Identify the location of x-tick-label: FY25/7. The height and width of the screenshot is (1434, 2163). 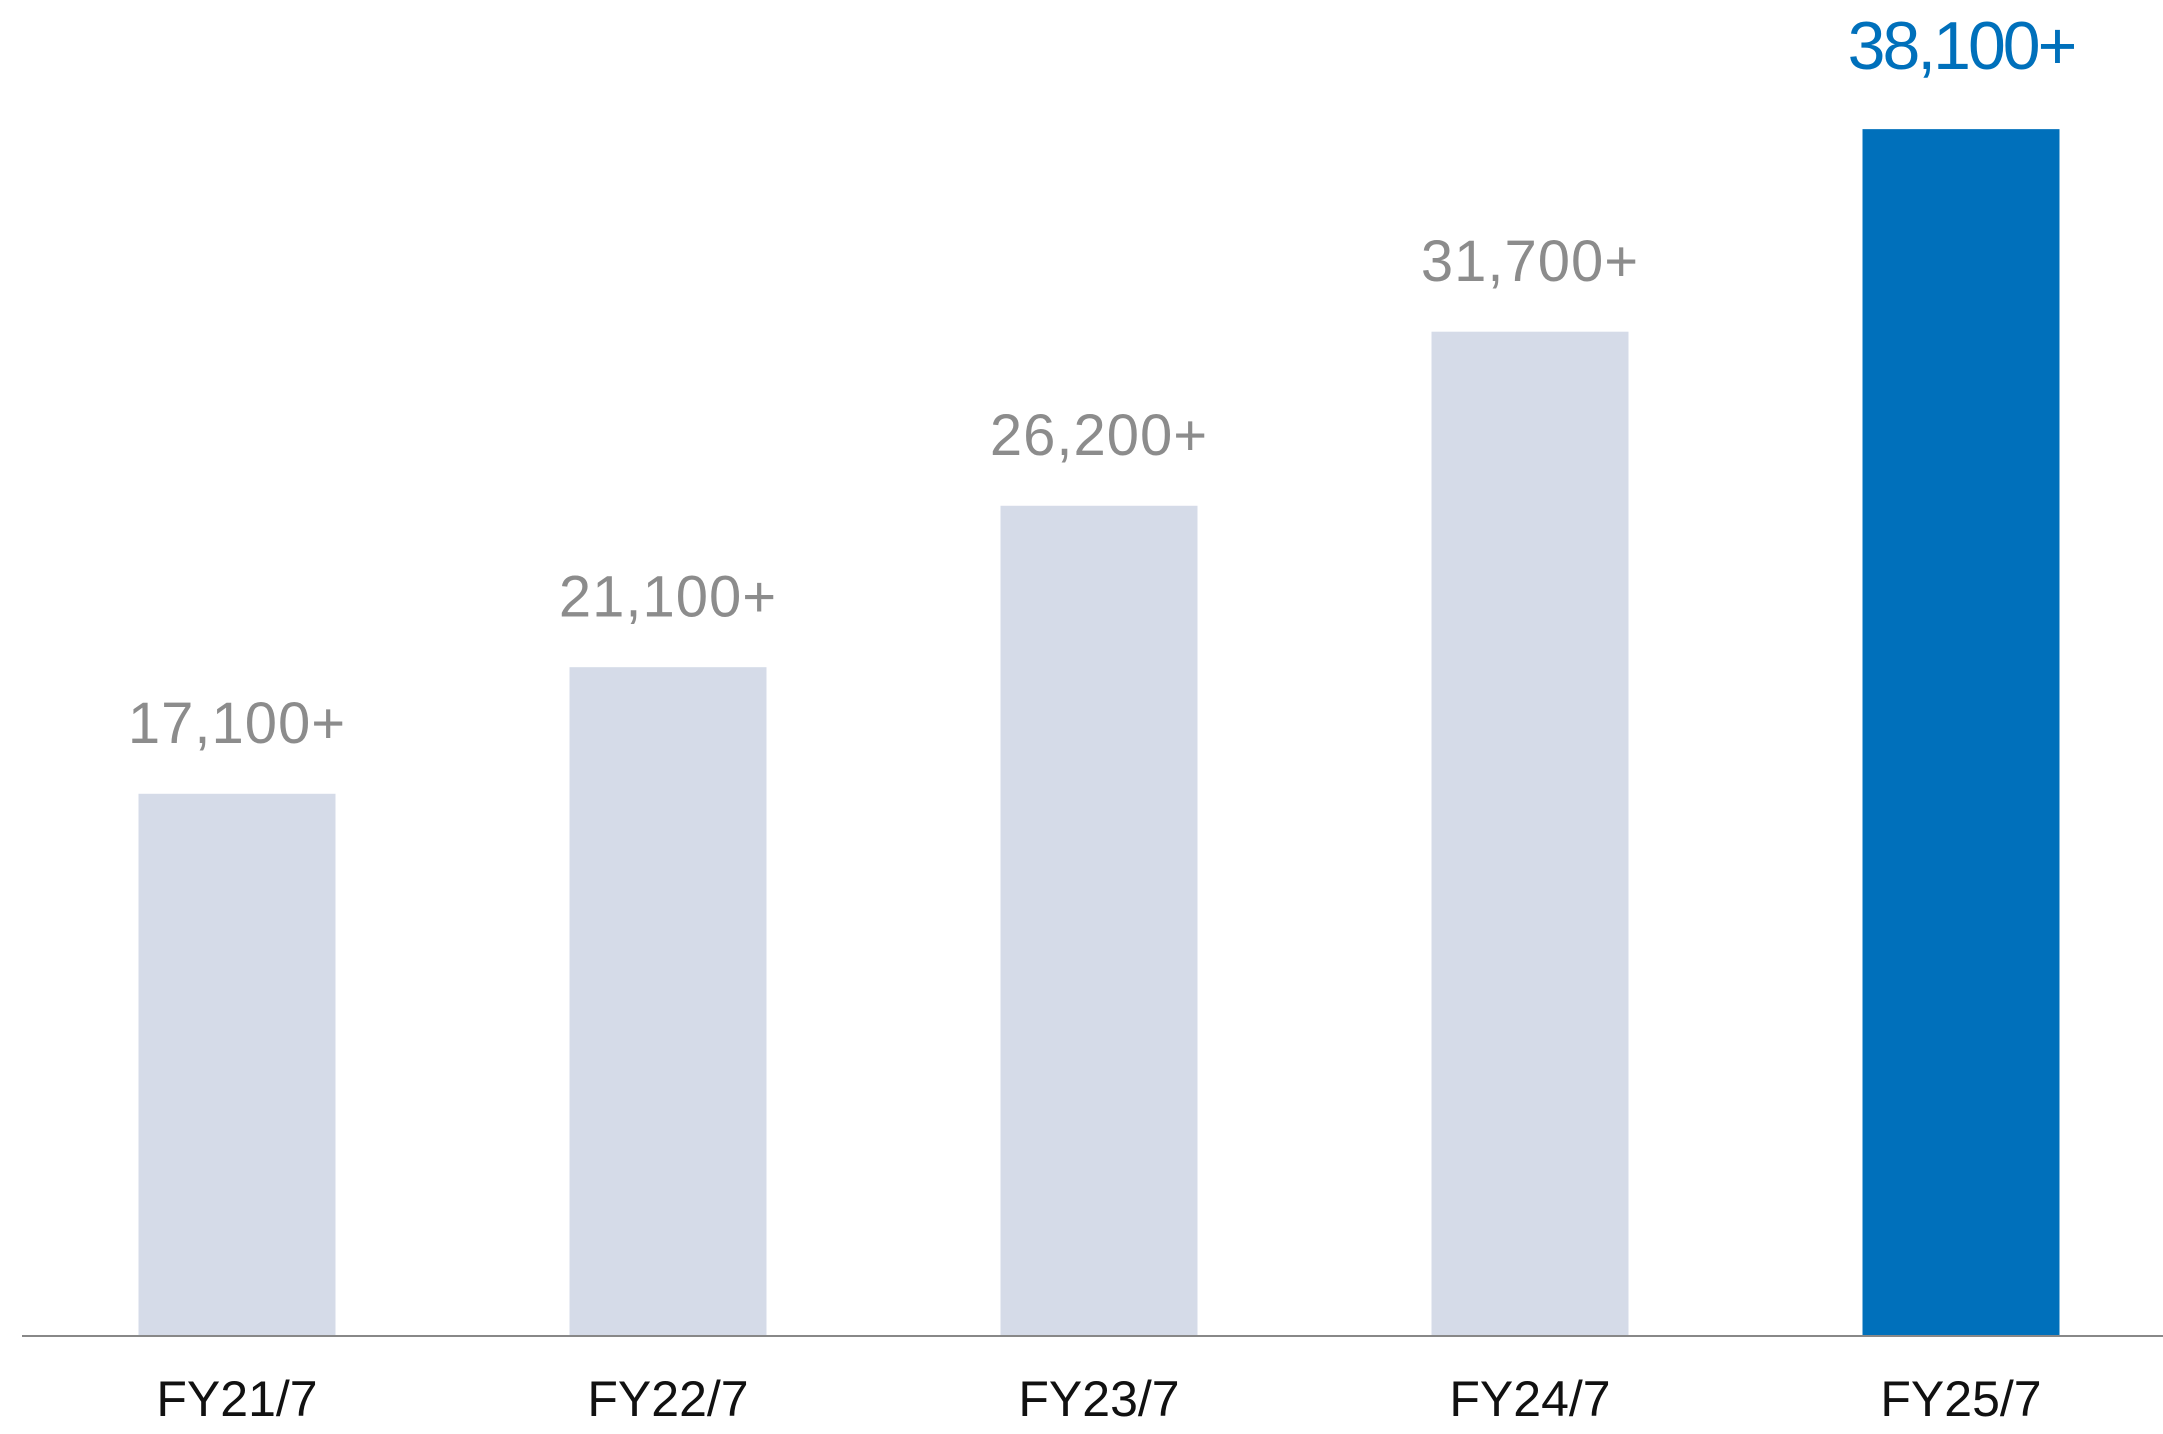
(1960, 1399).